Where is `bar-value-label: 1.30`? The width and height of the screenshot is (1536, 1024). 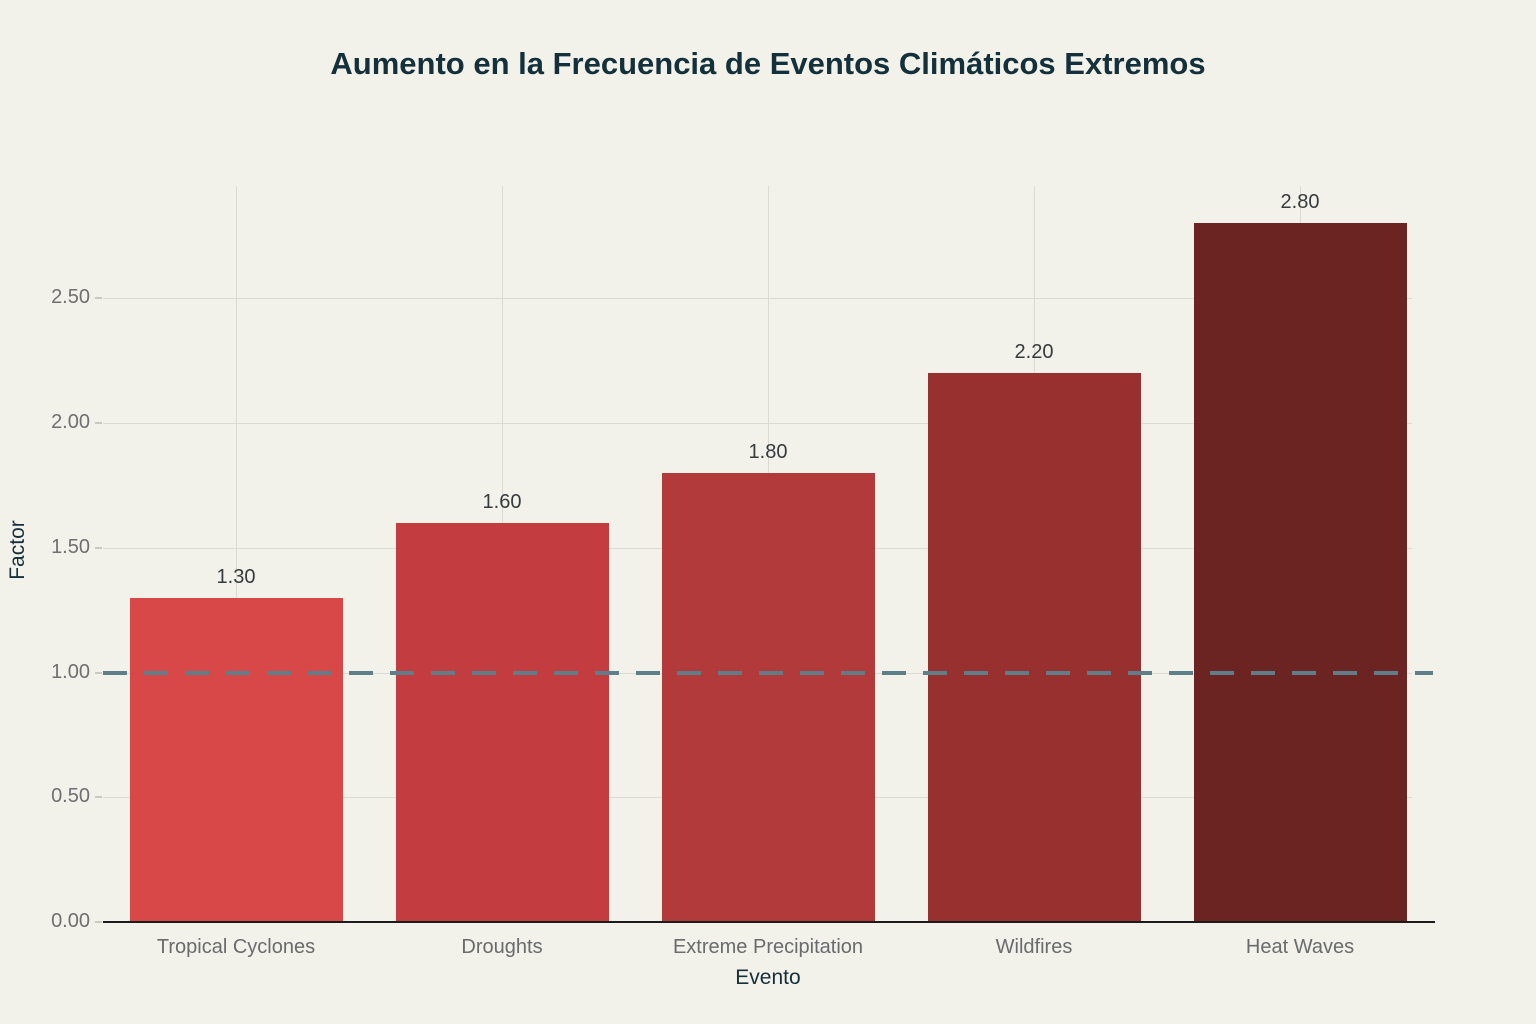
bar-value-label: 1.30 is located at coordinates (236, 576).